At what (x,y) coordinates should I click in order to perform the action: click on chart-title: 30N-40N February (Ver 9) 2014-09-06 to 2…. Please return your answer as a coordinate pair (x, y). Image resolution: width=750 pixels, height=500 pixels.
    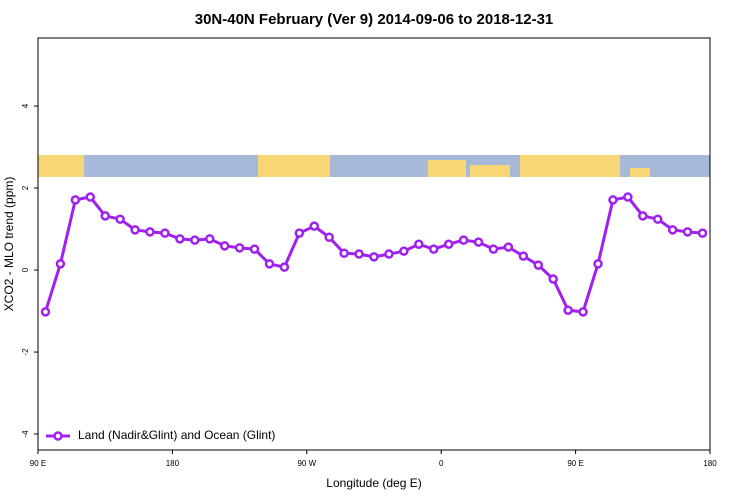
    Looking at the image, I should click on (374, 19).